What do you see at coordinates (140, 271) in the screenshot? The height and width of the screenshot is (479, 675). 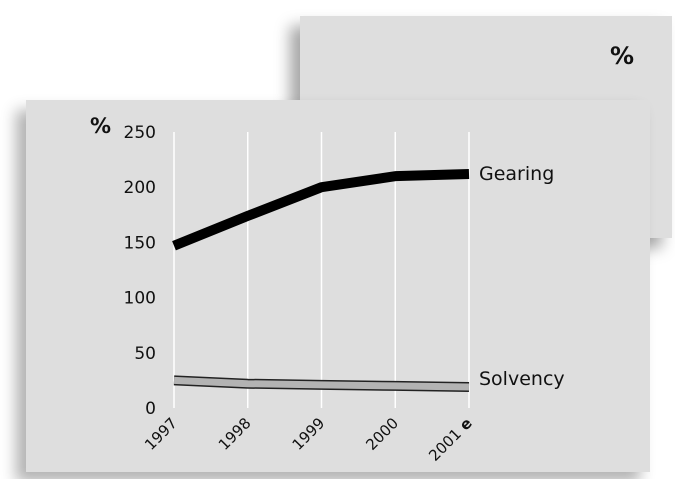 I see `y-tick-labels: 0 50 100 150 200 250` at bounding box center [140, 271].